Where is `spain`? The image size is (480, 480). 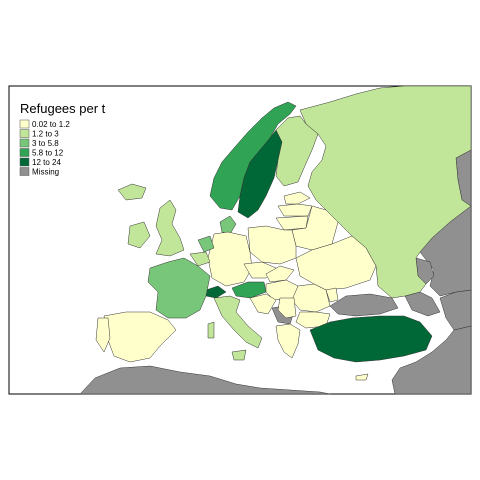 spain is located at coordinates (140, 337).